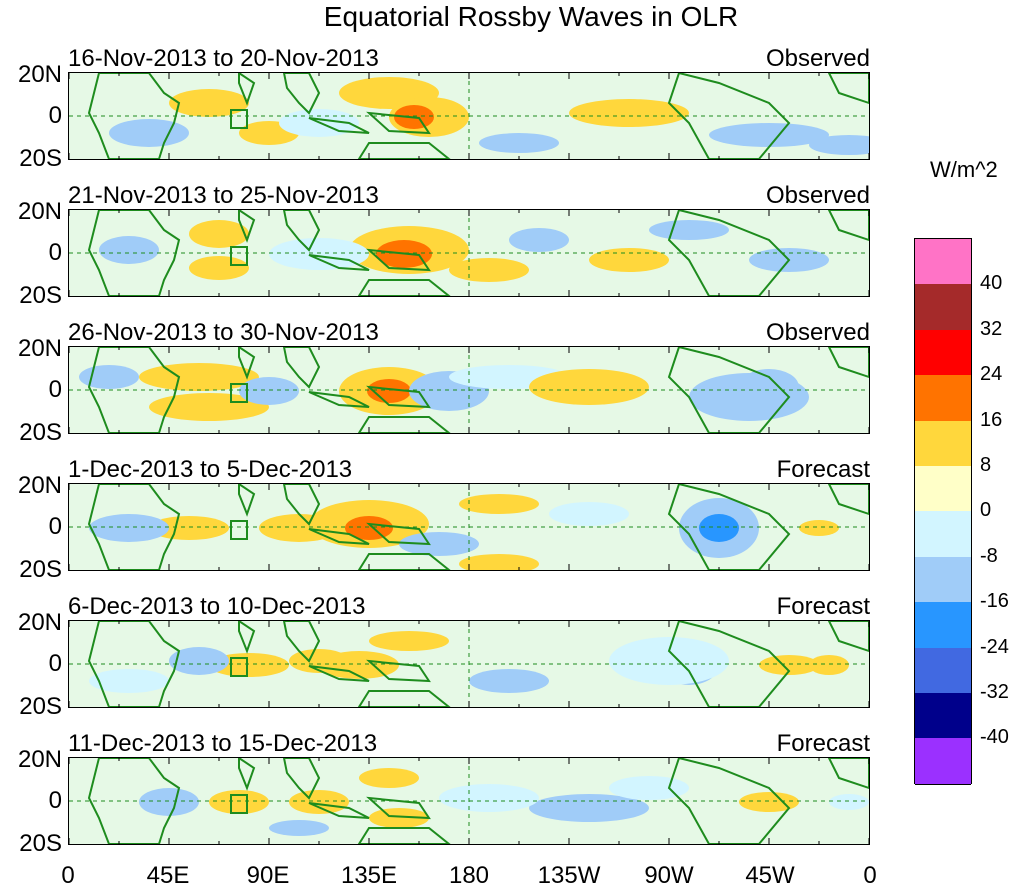 The width and height of the screenshot is (1021, 890). What do you see at coordinates (569, 875) in the screenshot?
I see `lon-tick-label: 135W` at bounding box center [569, 875].